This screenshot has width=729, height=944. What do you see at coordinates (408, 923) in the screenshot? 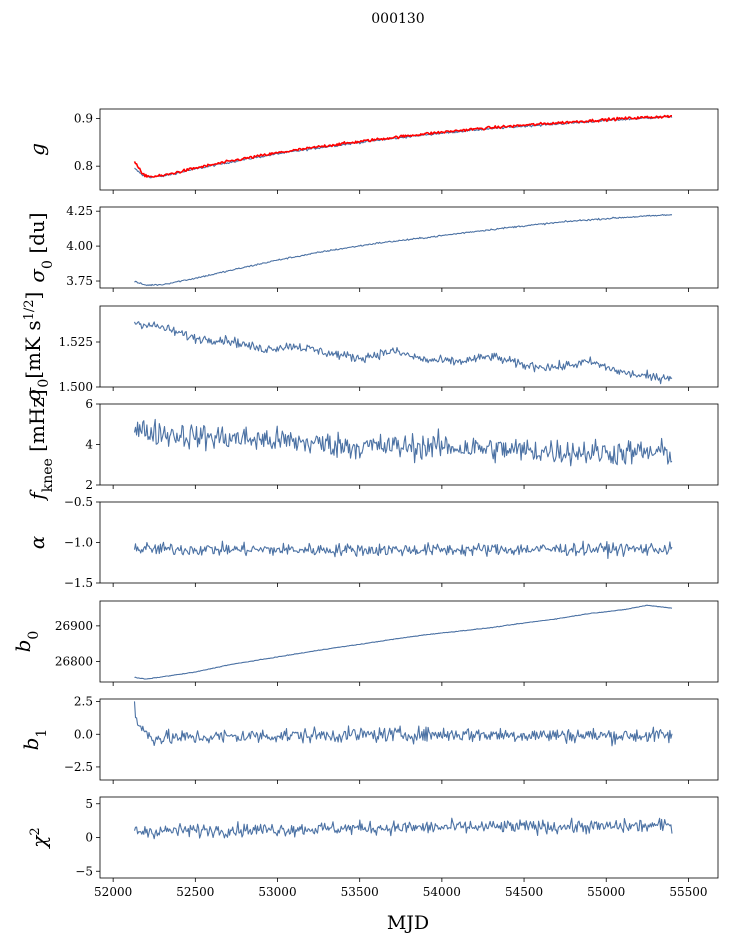
I see `x-axis-label: MJD` at bounding box center [408, 923].